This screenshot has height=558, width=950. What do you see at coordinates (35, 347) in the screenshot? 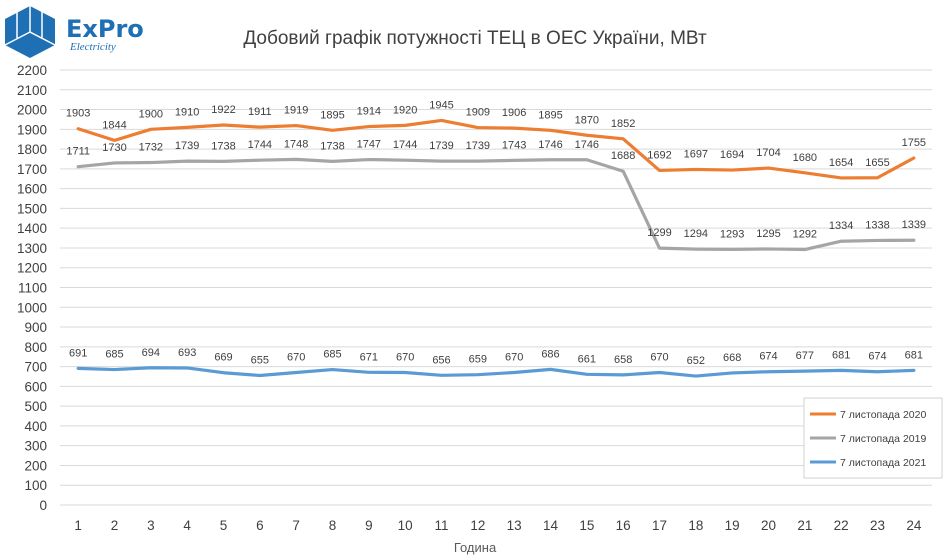
I see `y-tick-label: 800` at bounding box center [35, 347].